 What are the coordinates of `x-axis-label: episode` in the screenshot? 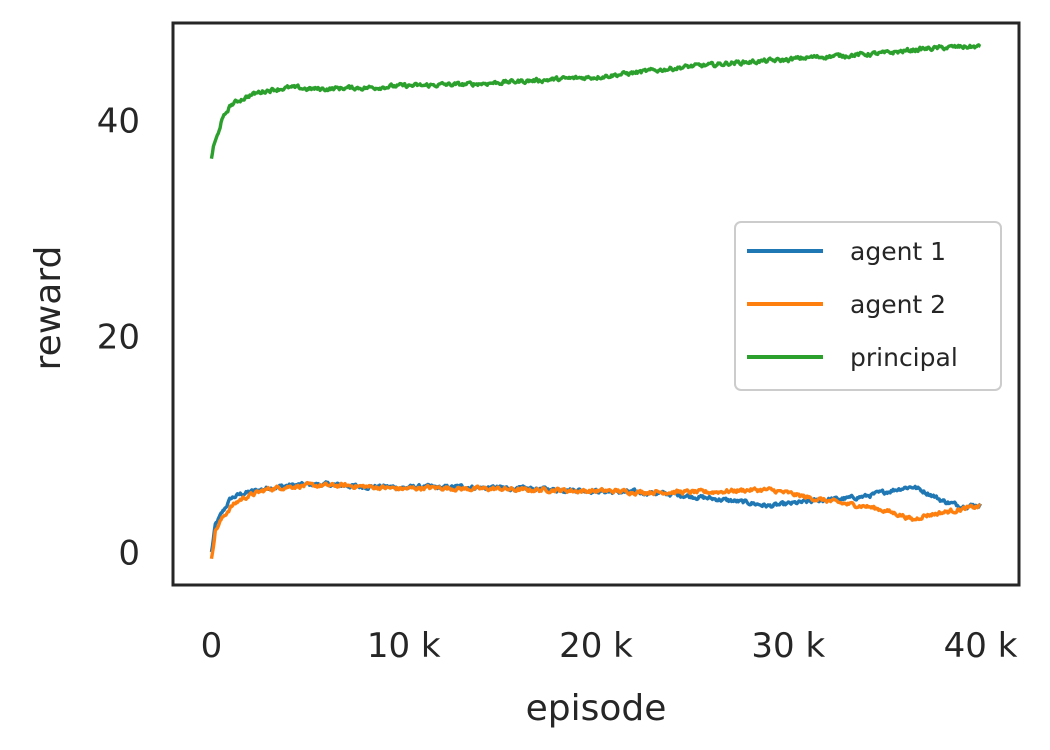 It's located at (596, 708).